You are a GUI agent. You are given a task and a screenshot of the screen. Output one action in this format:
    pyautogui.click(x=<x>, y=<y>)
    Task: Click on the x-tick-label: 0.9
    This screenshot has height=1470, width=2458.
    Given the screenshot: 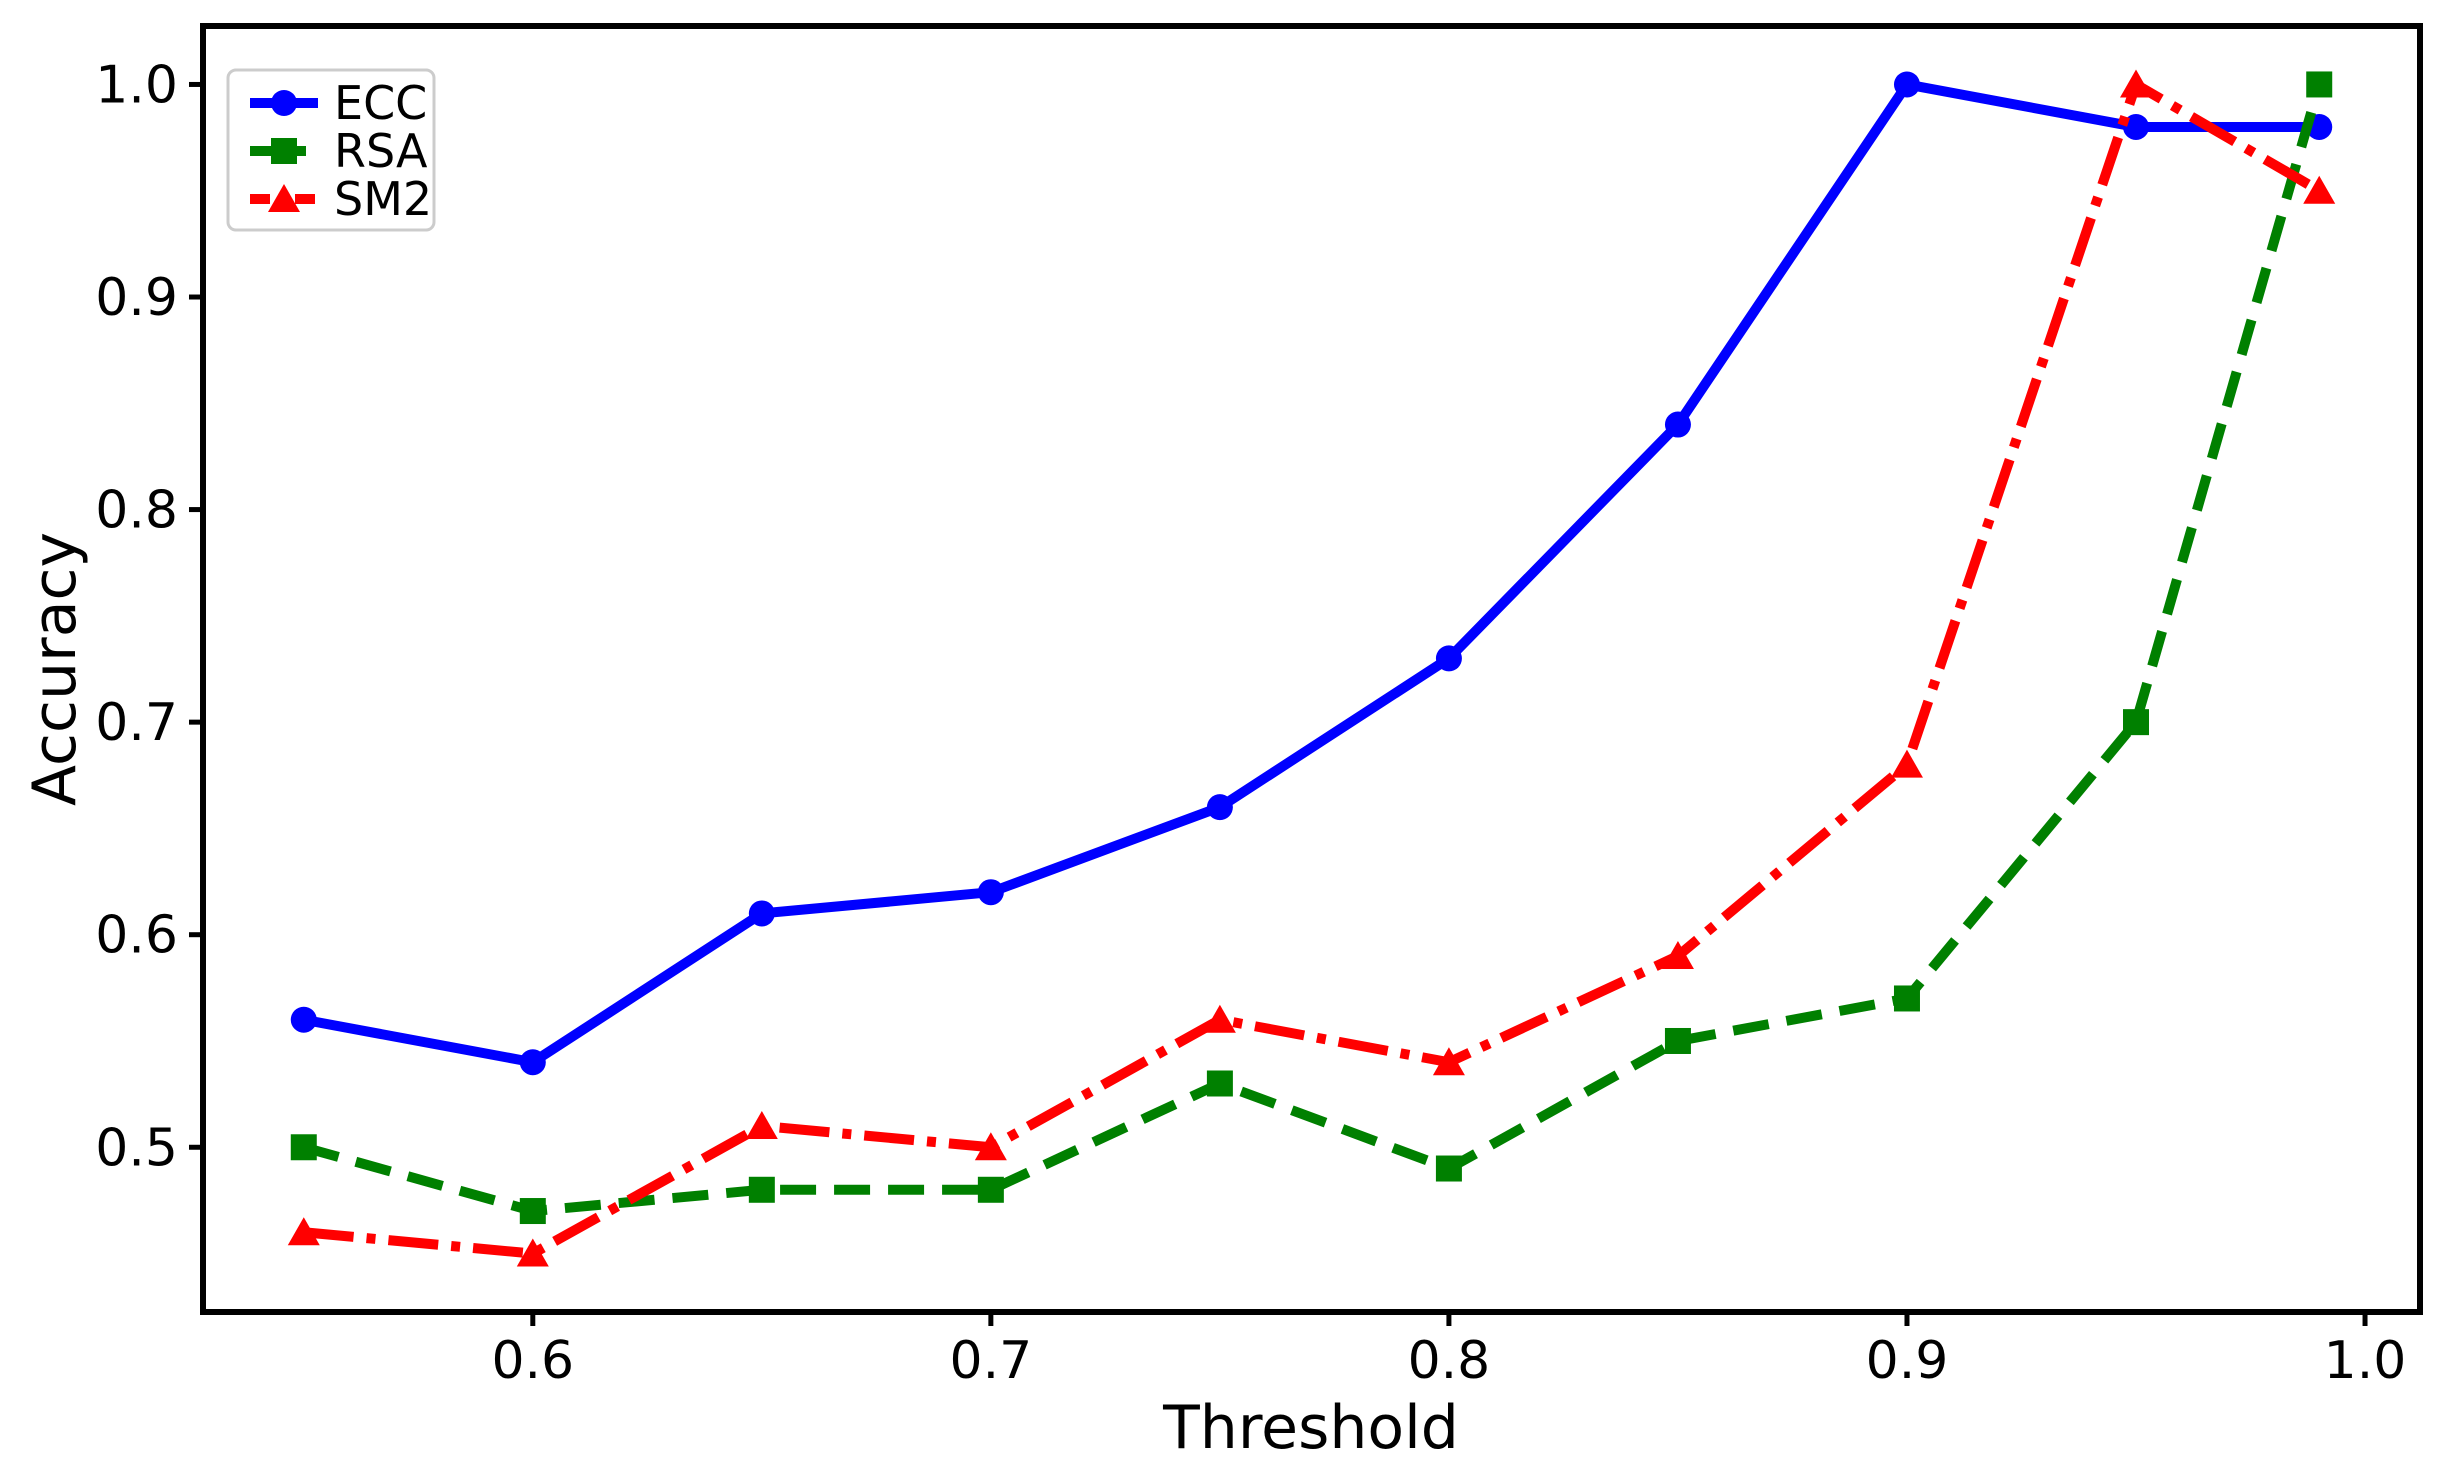 What is the action you would take?
    pyautogui.click(x=1907, y=1361)
    